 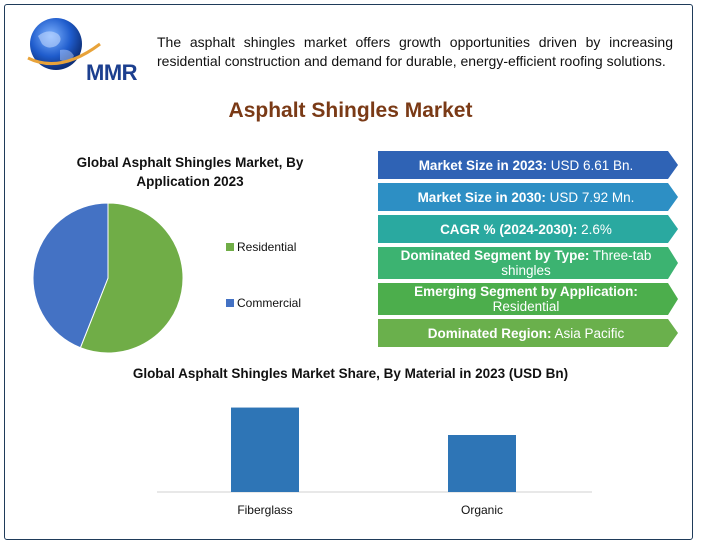 I want to click on highlight-market-size-2023: Market Size in 2023: USD 6.61 Bn., so click(x=528, y=165).